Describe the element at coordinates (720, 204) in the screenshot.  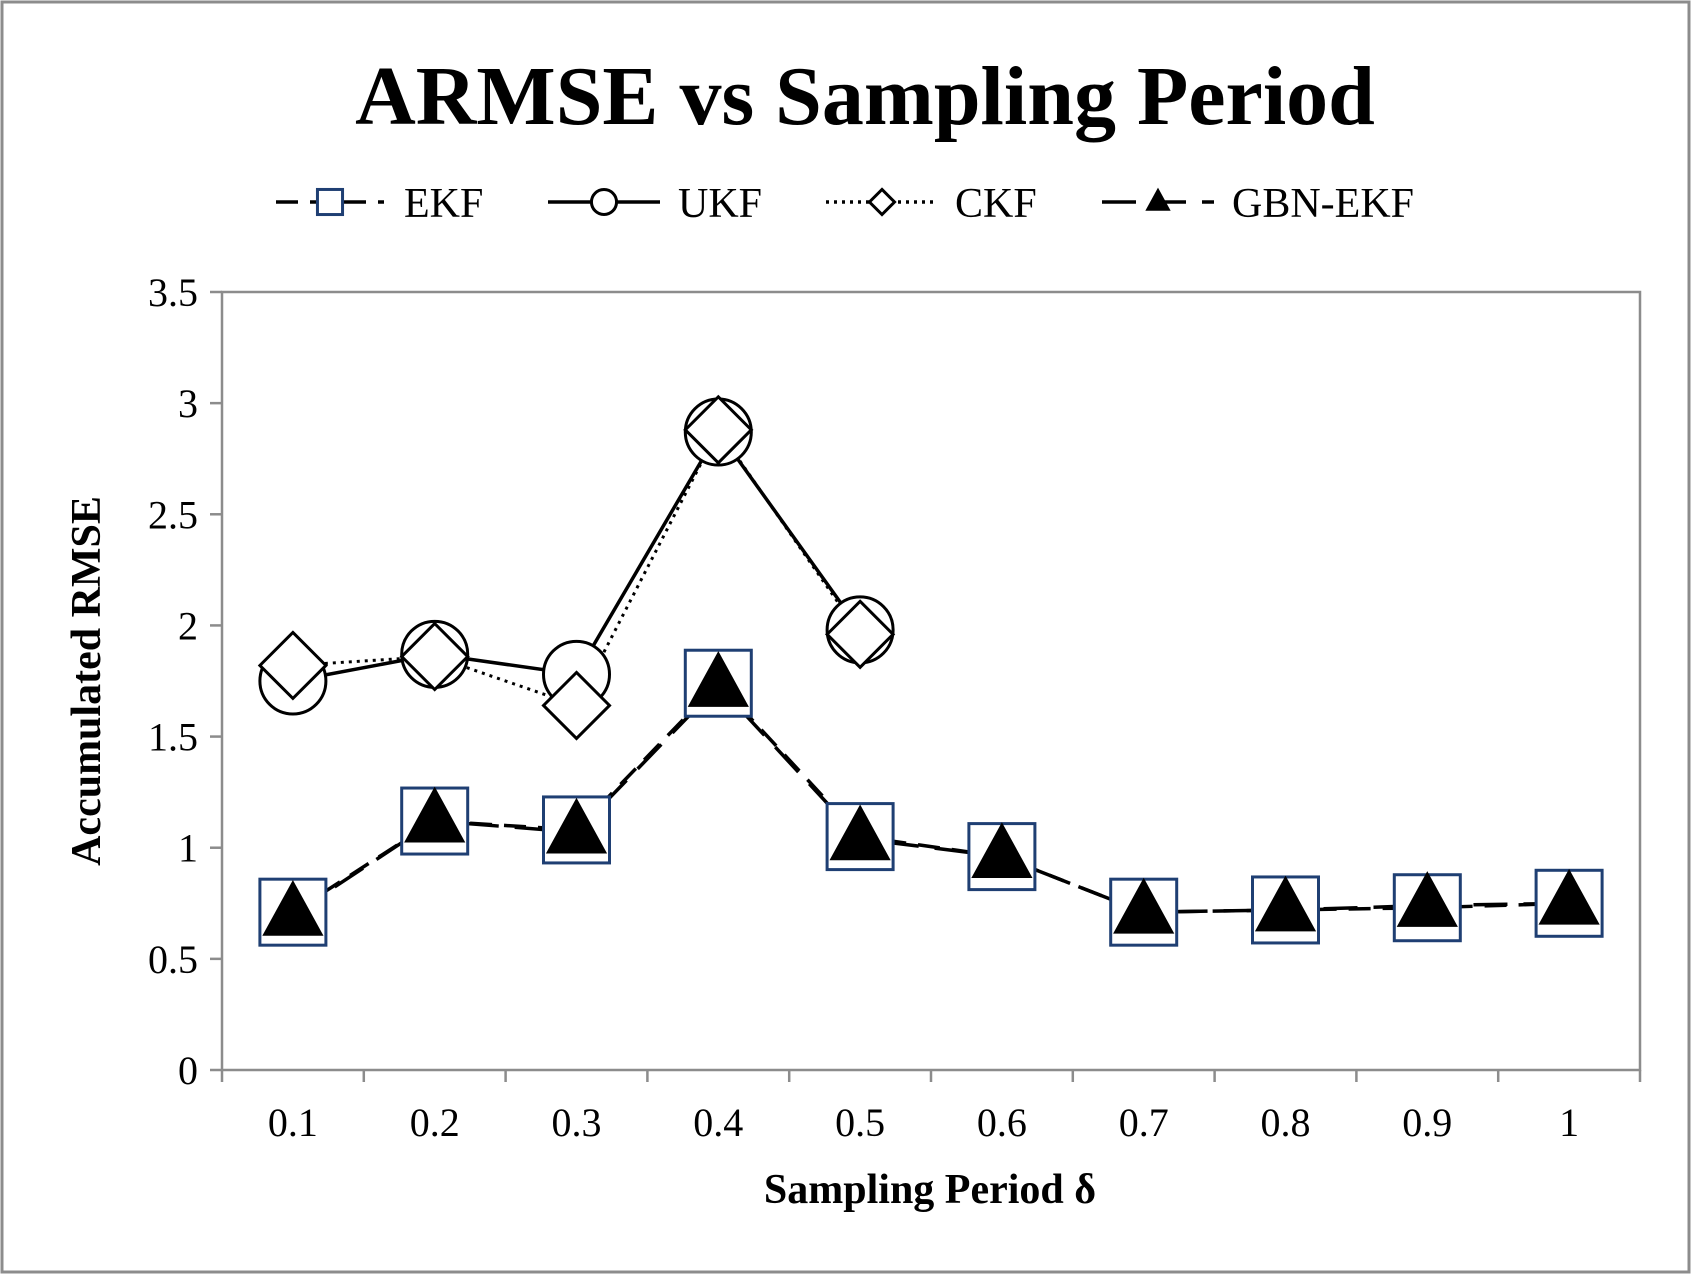
I see `legend-label: UKF` at that location.